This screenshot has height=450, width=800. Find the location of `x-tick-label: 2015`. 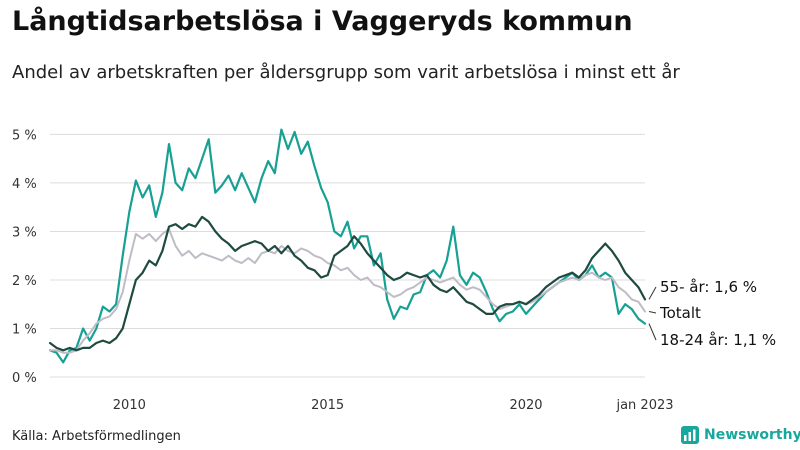

x-tick-label: 2015 is located at coordinates (327, 405).